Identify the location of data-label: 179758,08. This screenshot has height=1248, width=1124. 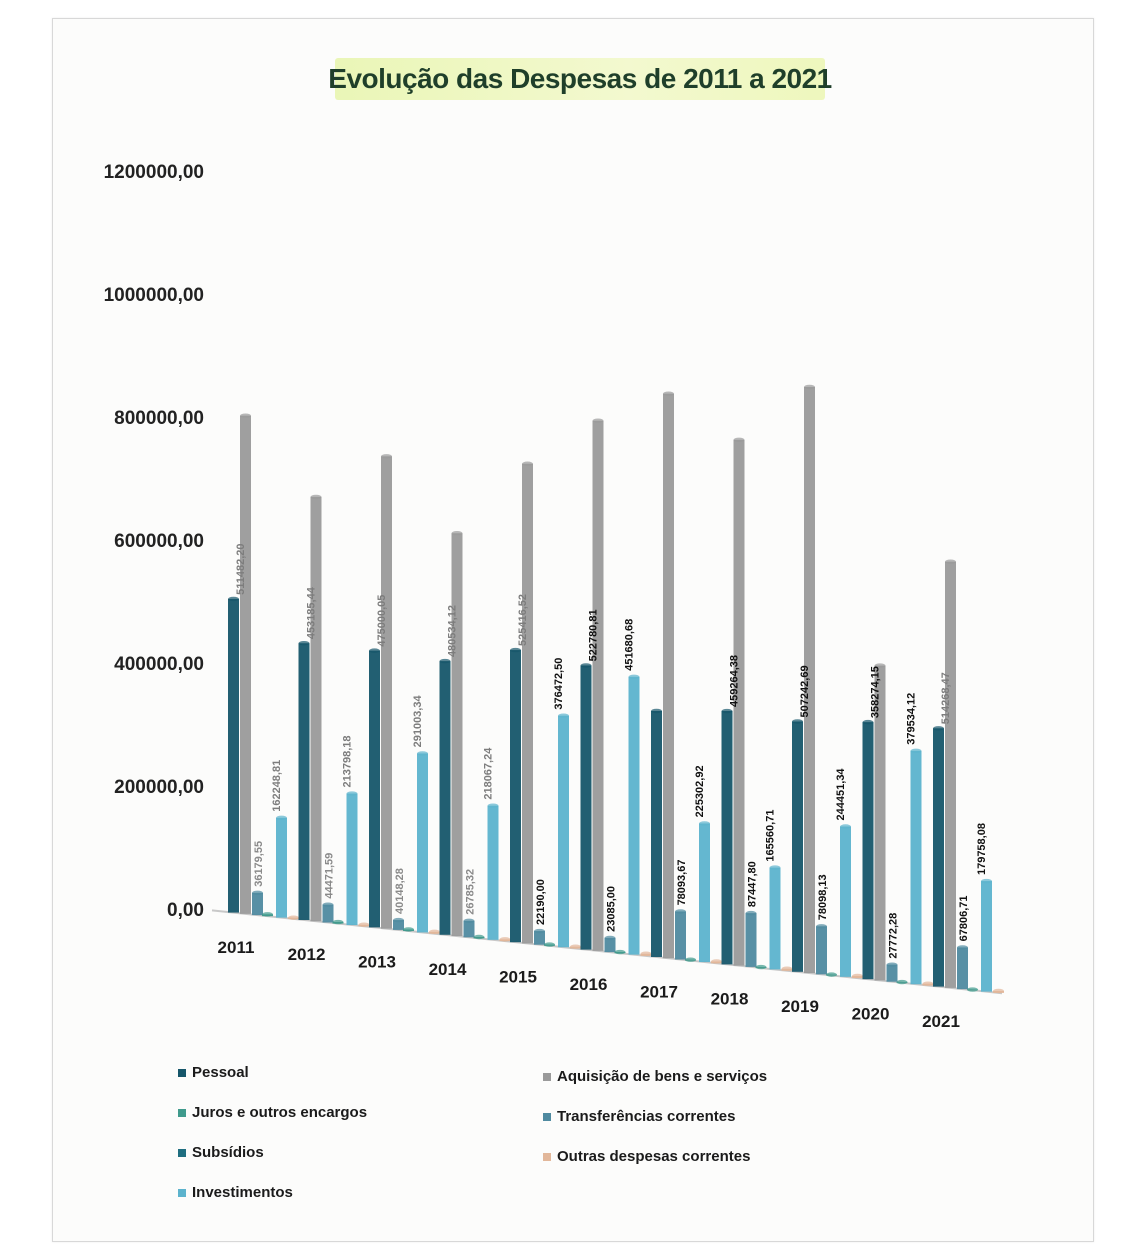
(982, 849).